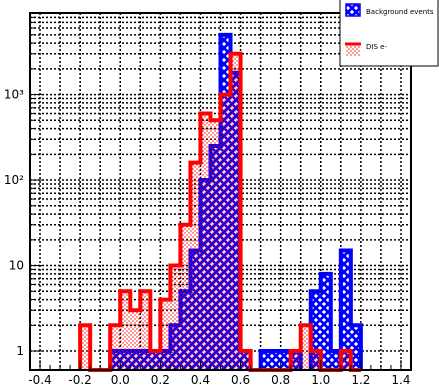 Image resolution: width=439 pixels, height=390 pixels. I want to click on x-tick-label: 0.2, so click(160, 380).